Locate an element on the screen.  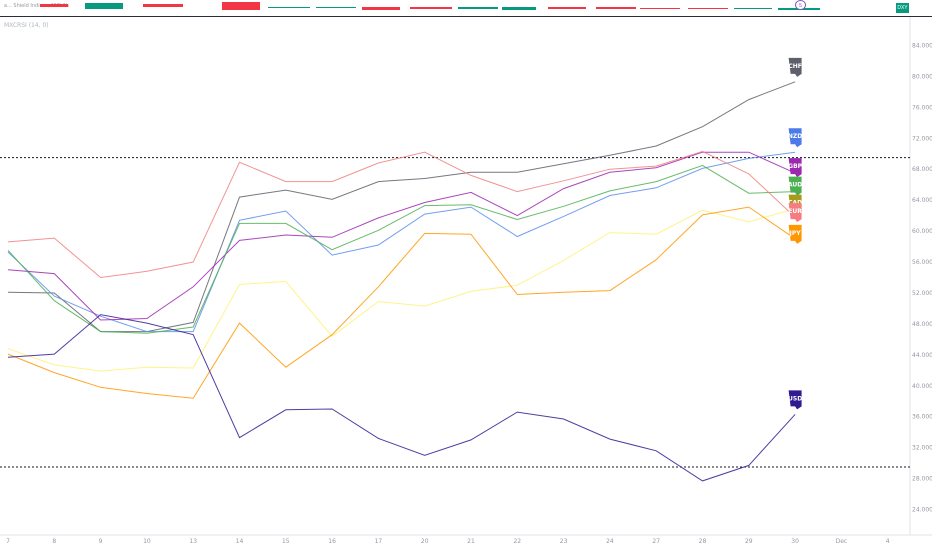
symbol-badge: DXY is located at coordinates (902, 8).